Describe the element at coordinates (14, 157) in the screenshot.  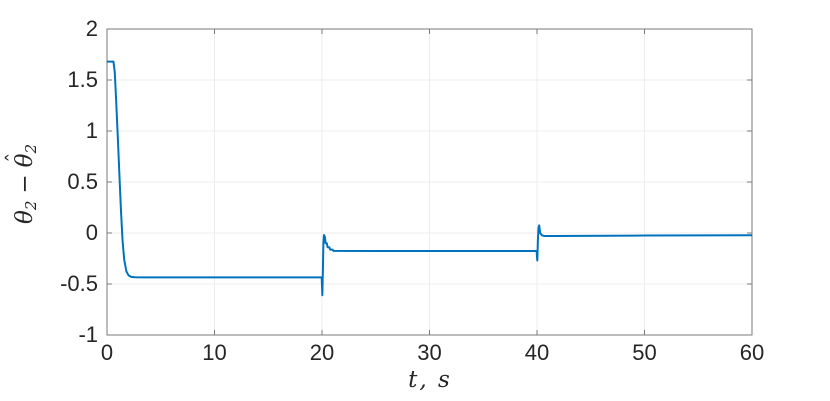
I see `hat-accent: ˆ` at that location.